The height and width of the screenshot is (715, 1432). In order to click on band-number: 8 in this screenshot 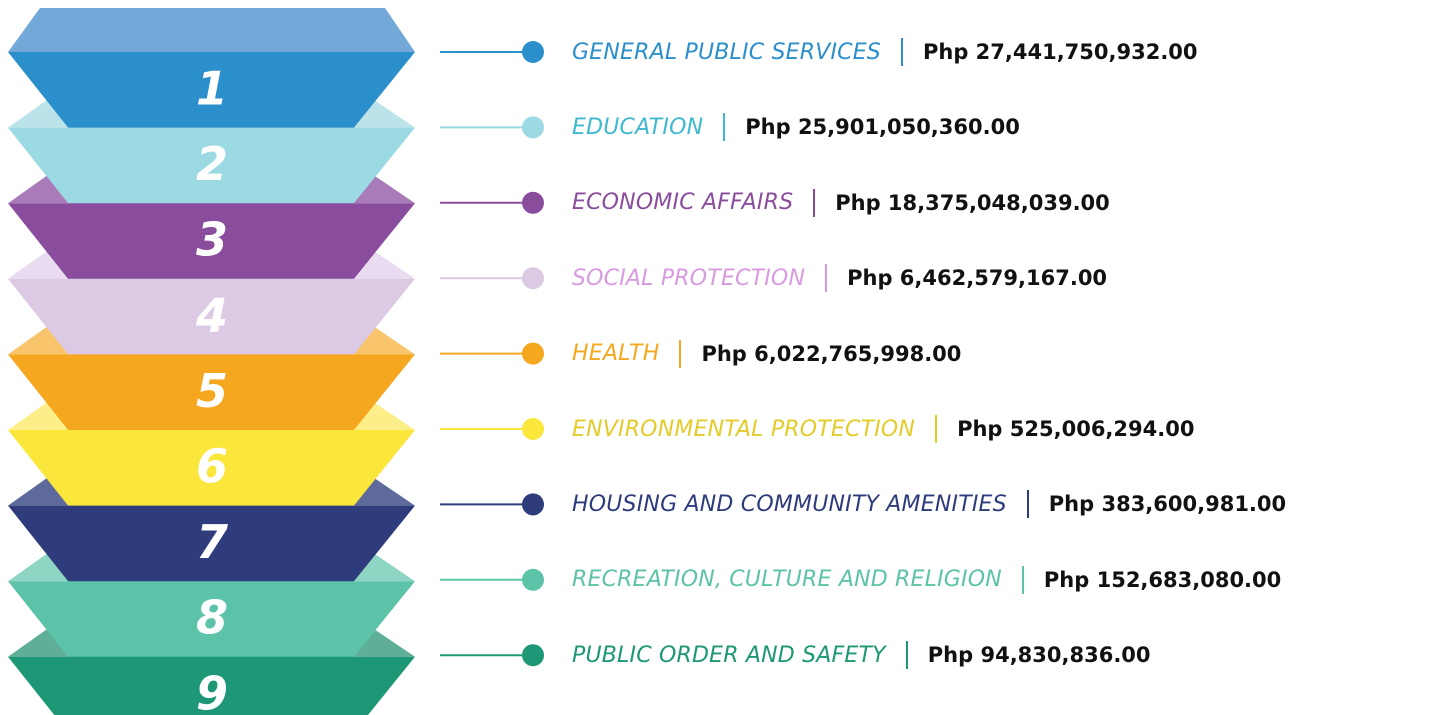, I will do `click(212, 618)`.